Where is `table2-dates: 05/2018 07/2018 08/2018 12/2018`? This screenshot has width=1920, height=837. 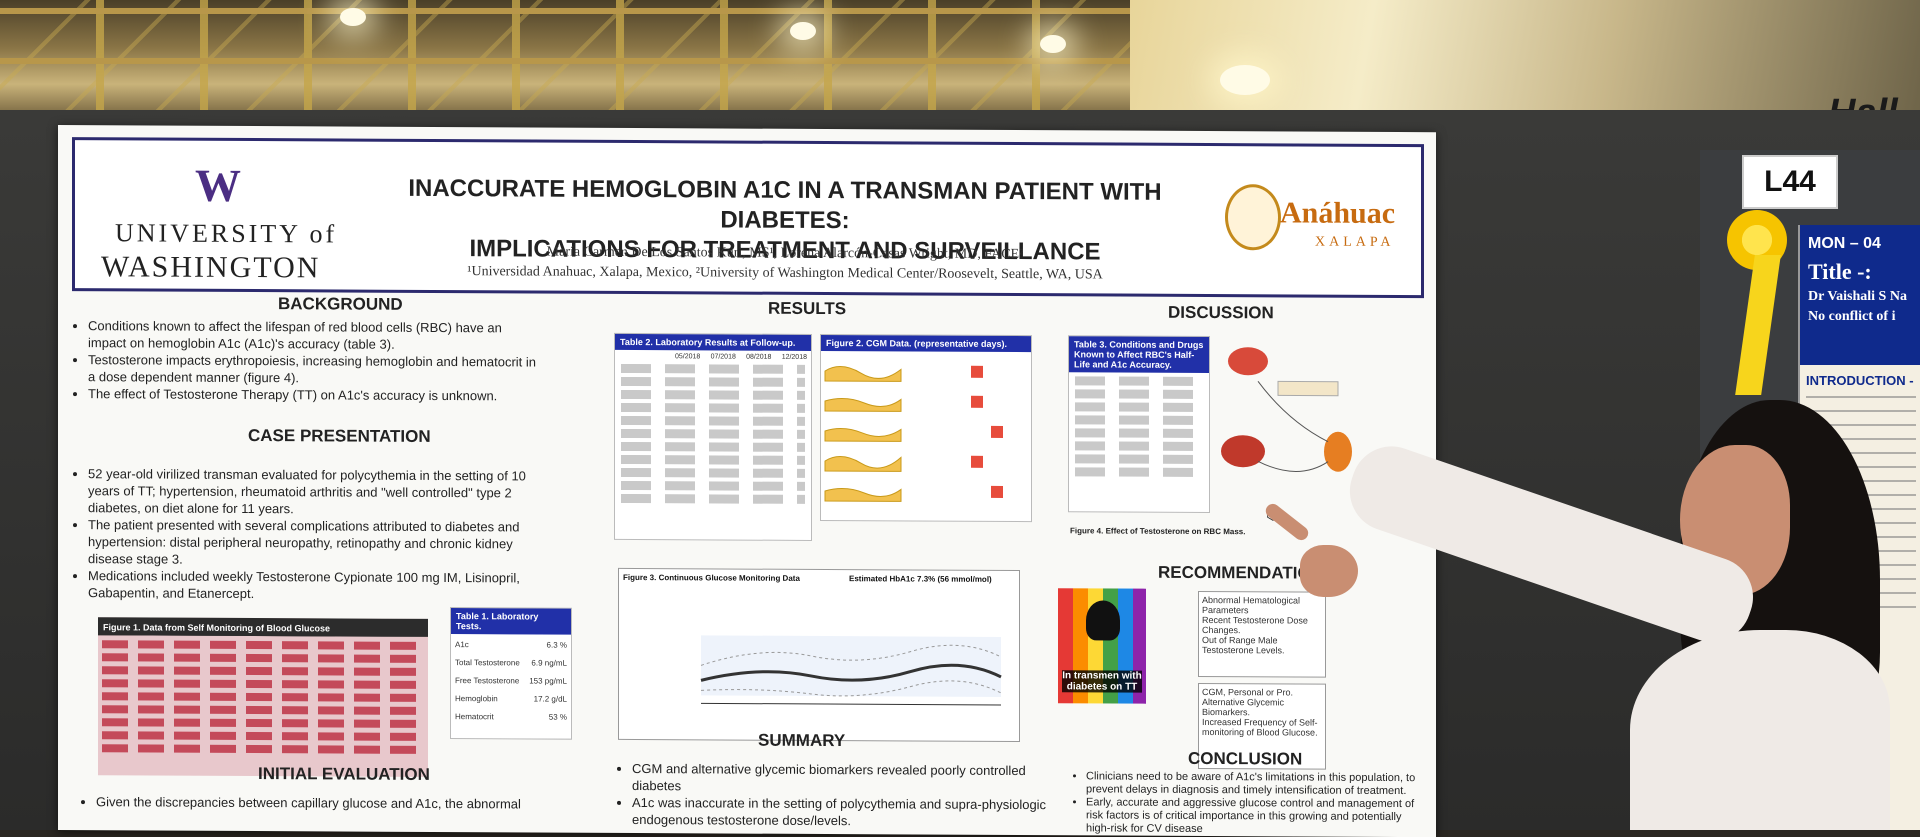
table2-dates: 05/2018 07/2018 08/2018 12/2018 is located at coordinates (713, 355).